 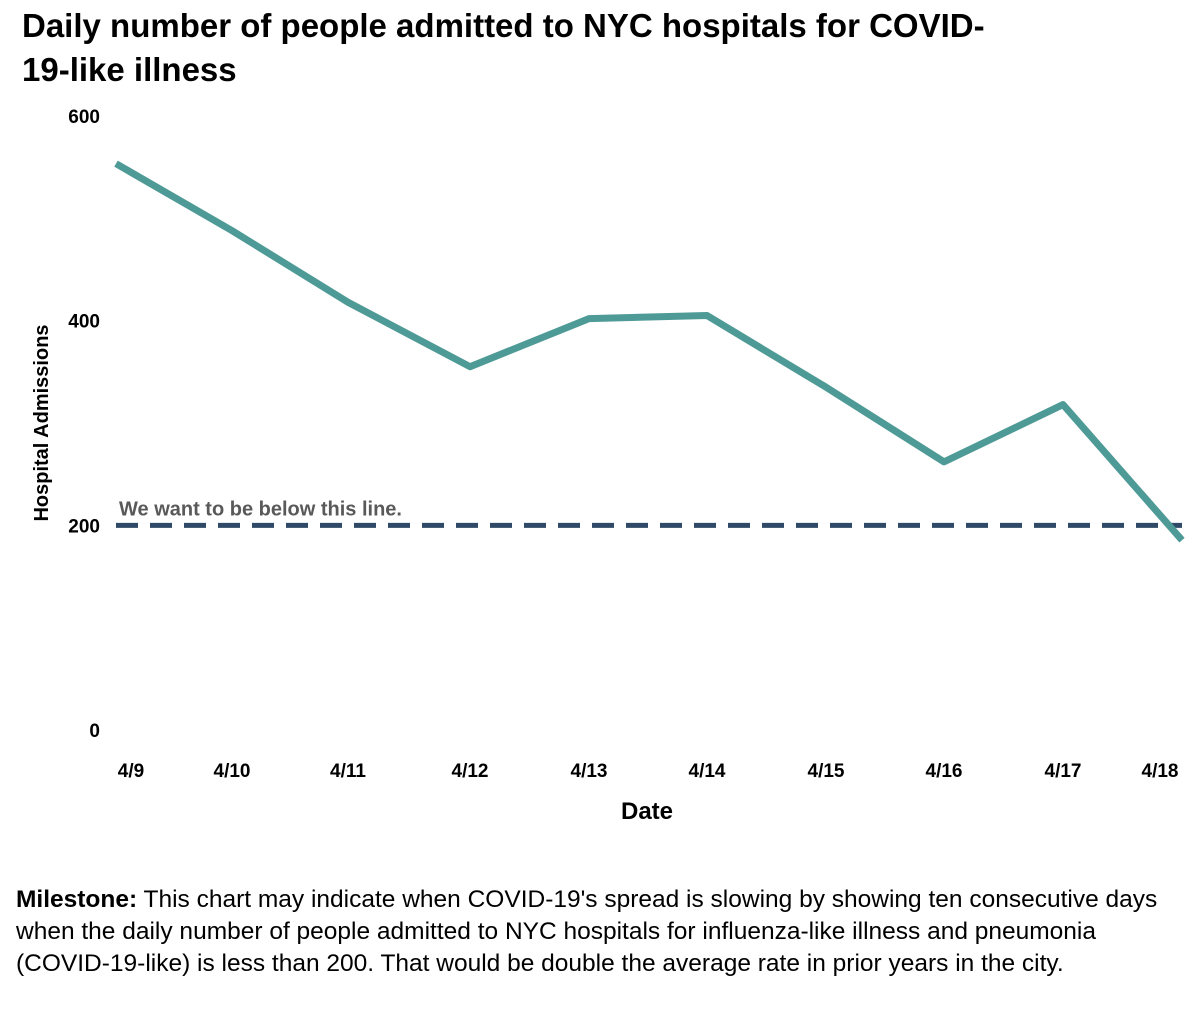 I want to click on x-tick-label: 4/18, so click(x=1160, y=771).